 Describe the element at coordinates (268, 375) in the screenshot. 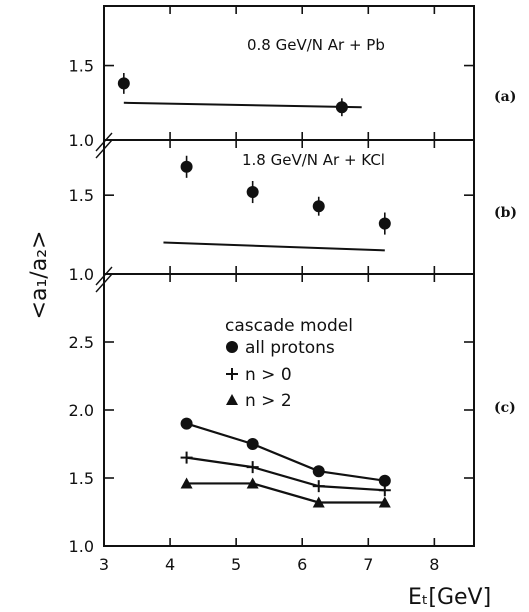

I see `legend-label-1: n > 0` at that location.